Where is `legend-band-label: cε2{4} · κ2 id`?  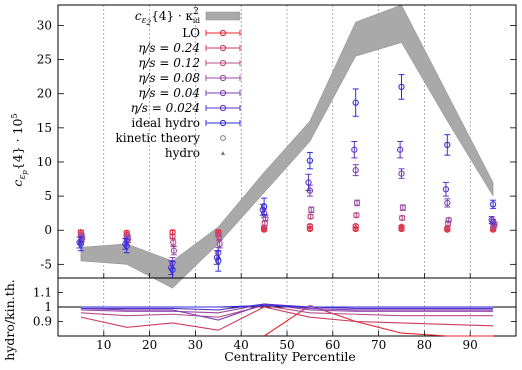
legend-band-label: cε2{4} · κ2 id is located at coordinates (167, 17).